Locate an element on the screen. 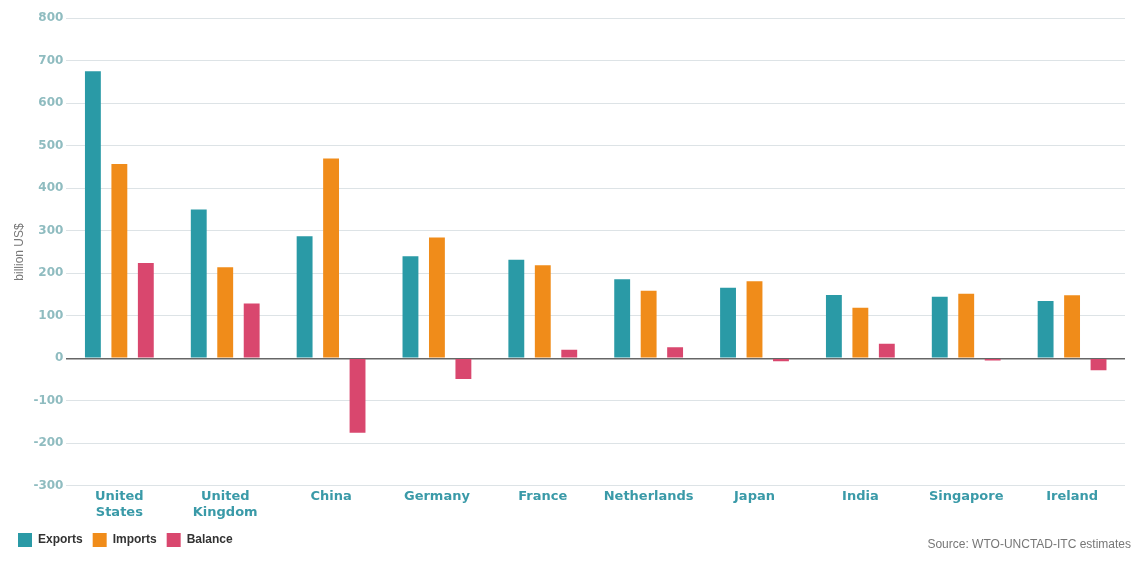 This screenshot has width=1143, height=567. legend-label: Exports is located at coordinates (60, 539).